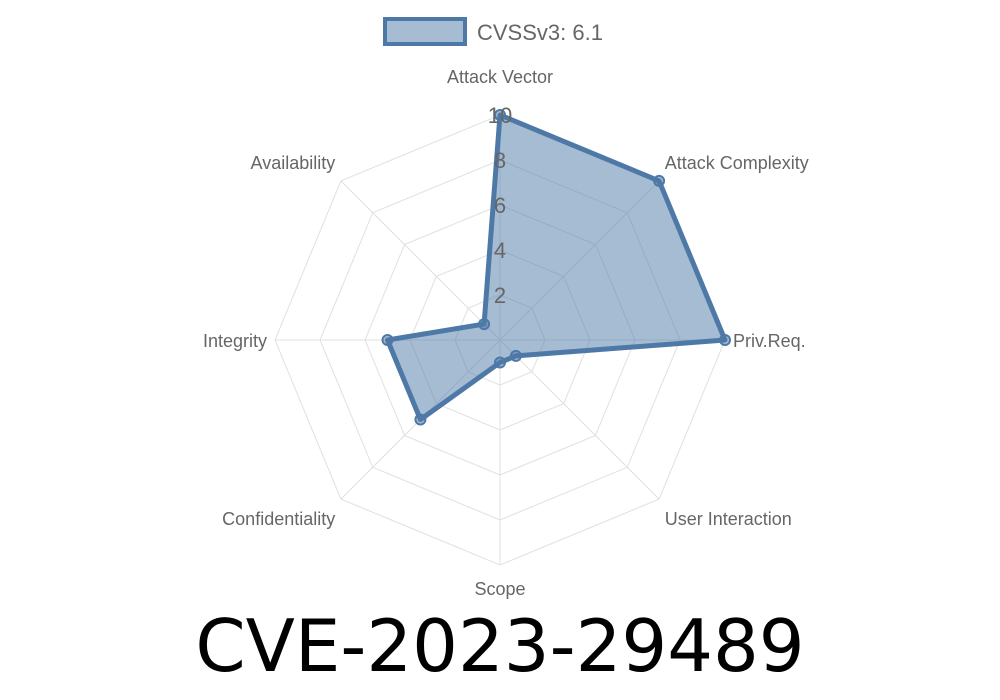 The width and height of the screenshot is (1000, 700). Describe the element at coordinates (500, 250) in the screenshot. I see `tick-label: 4` at that location.